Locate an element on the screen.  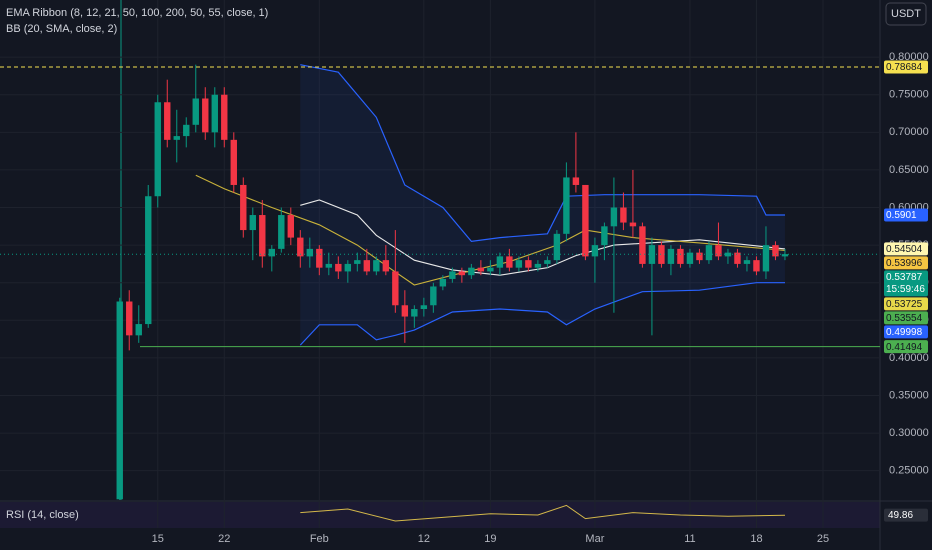
y-tick-label: 0.70000 is located at coordinates (909, 132).